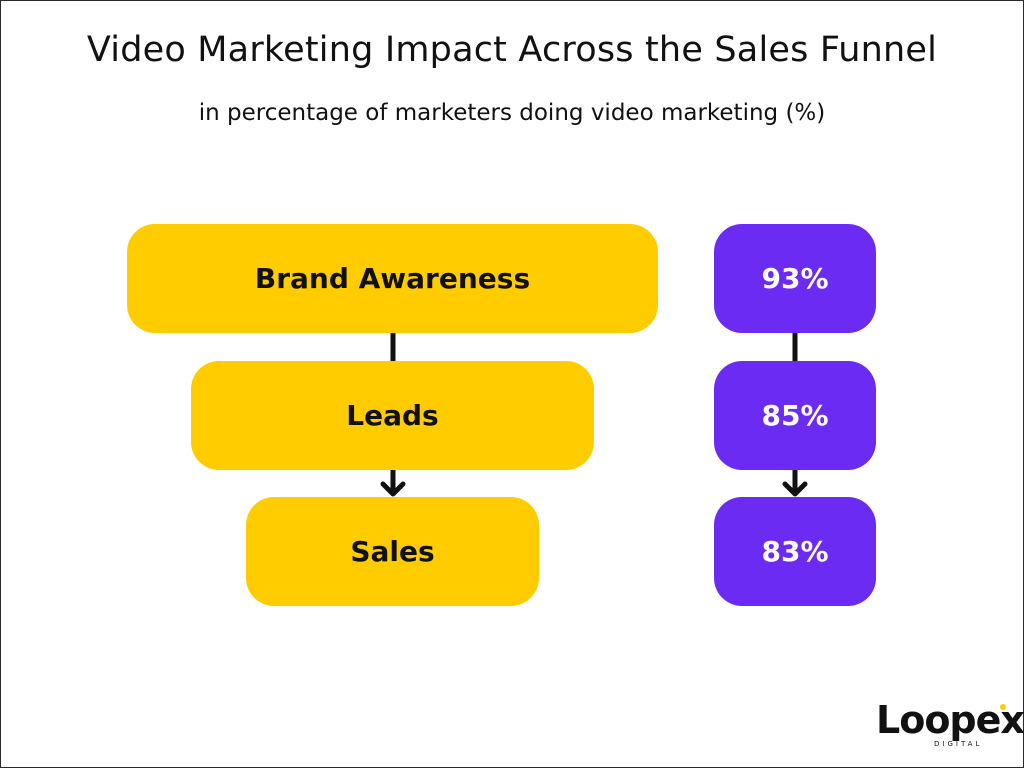  Describe the element at coordinates (1003, 707) in the screenshot. I see `logo-accent-dot` at that location.